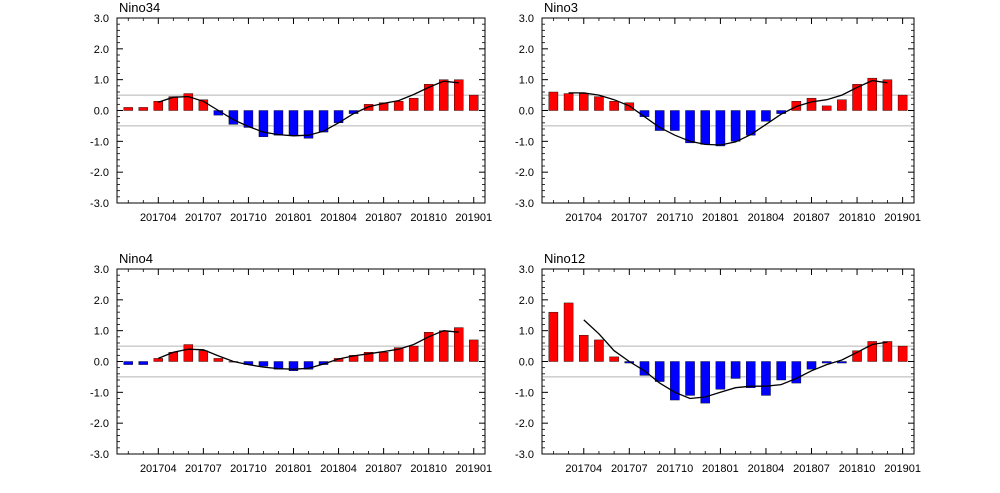 The height and width of the screenshot is (493, 1000). Describe the element at coordinates (564, 258) in the screenshot. I see `panel-title: Nino12` at that location.